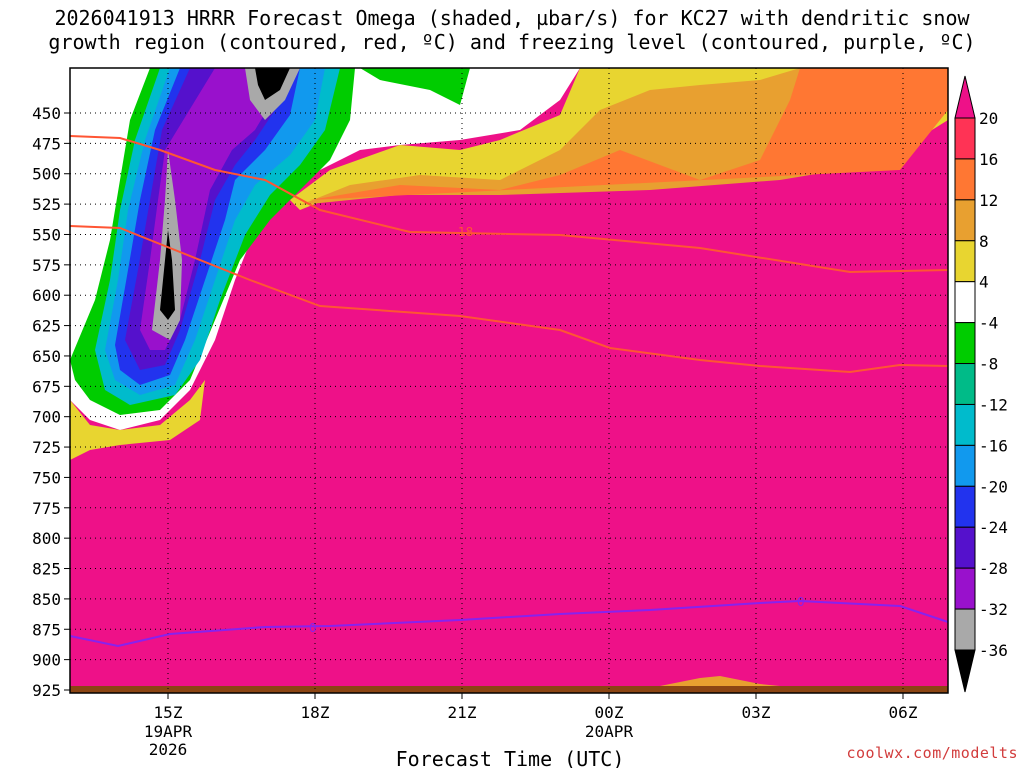 This screenshot has width=1024, height=768. Describe the element at coordinates (46, 690) in the screenshot. I see `y-tick-label: 925` at that location.